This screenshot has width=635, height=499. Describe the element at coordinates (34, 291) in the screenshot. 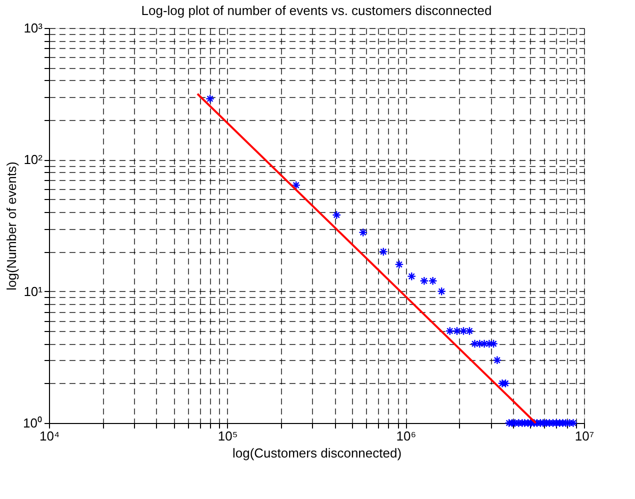

I see `y-tick-label: 10¹` at that location.